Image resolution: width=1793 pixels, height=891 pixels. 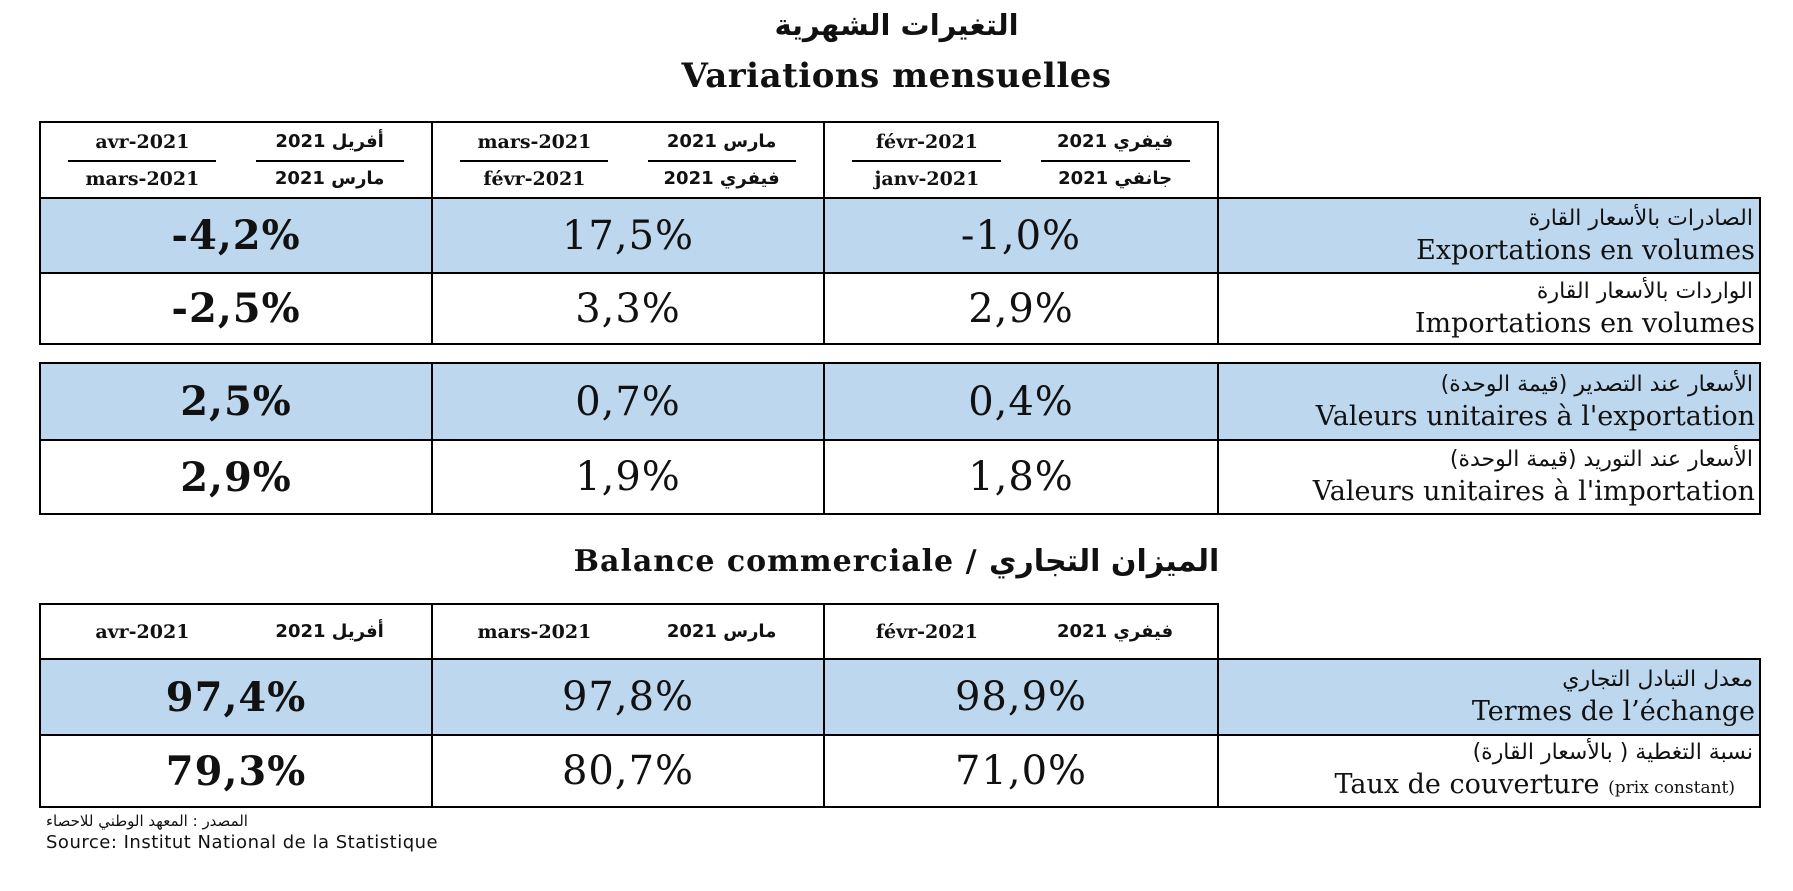 What do you see at coordinates (721, 631) in the screenshot?
I see `header-ar: مارس 2021` at bounding box center [721, 631].